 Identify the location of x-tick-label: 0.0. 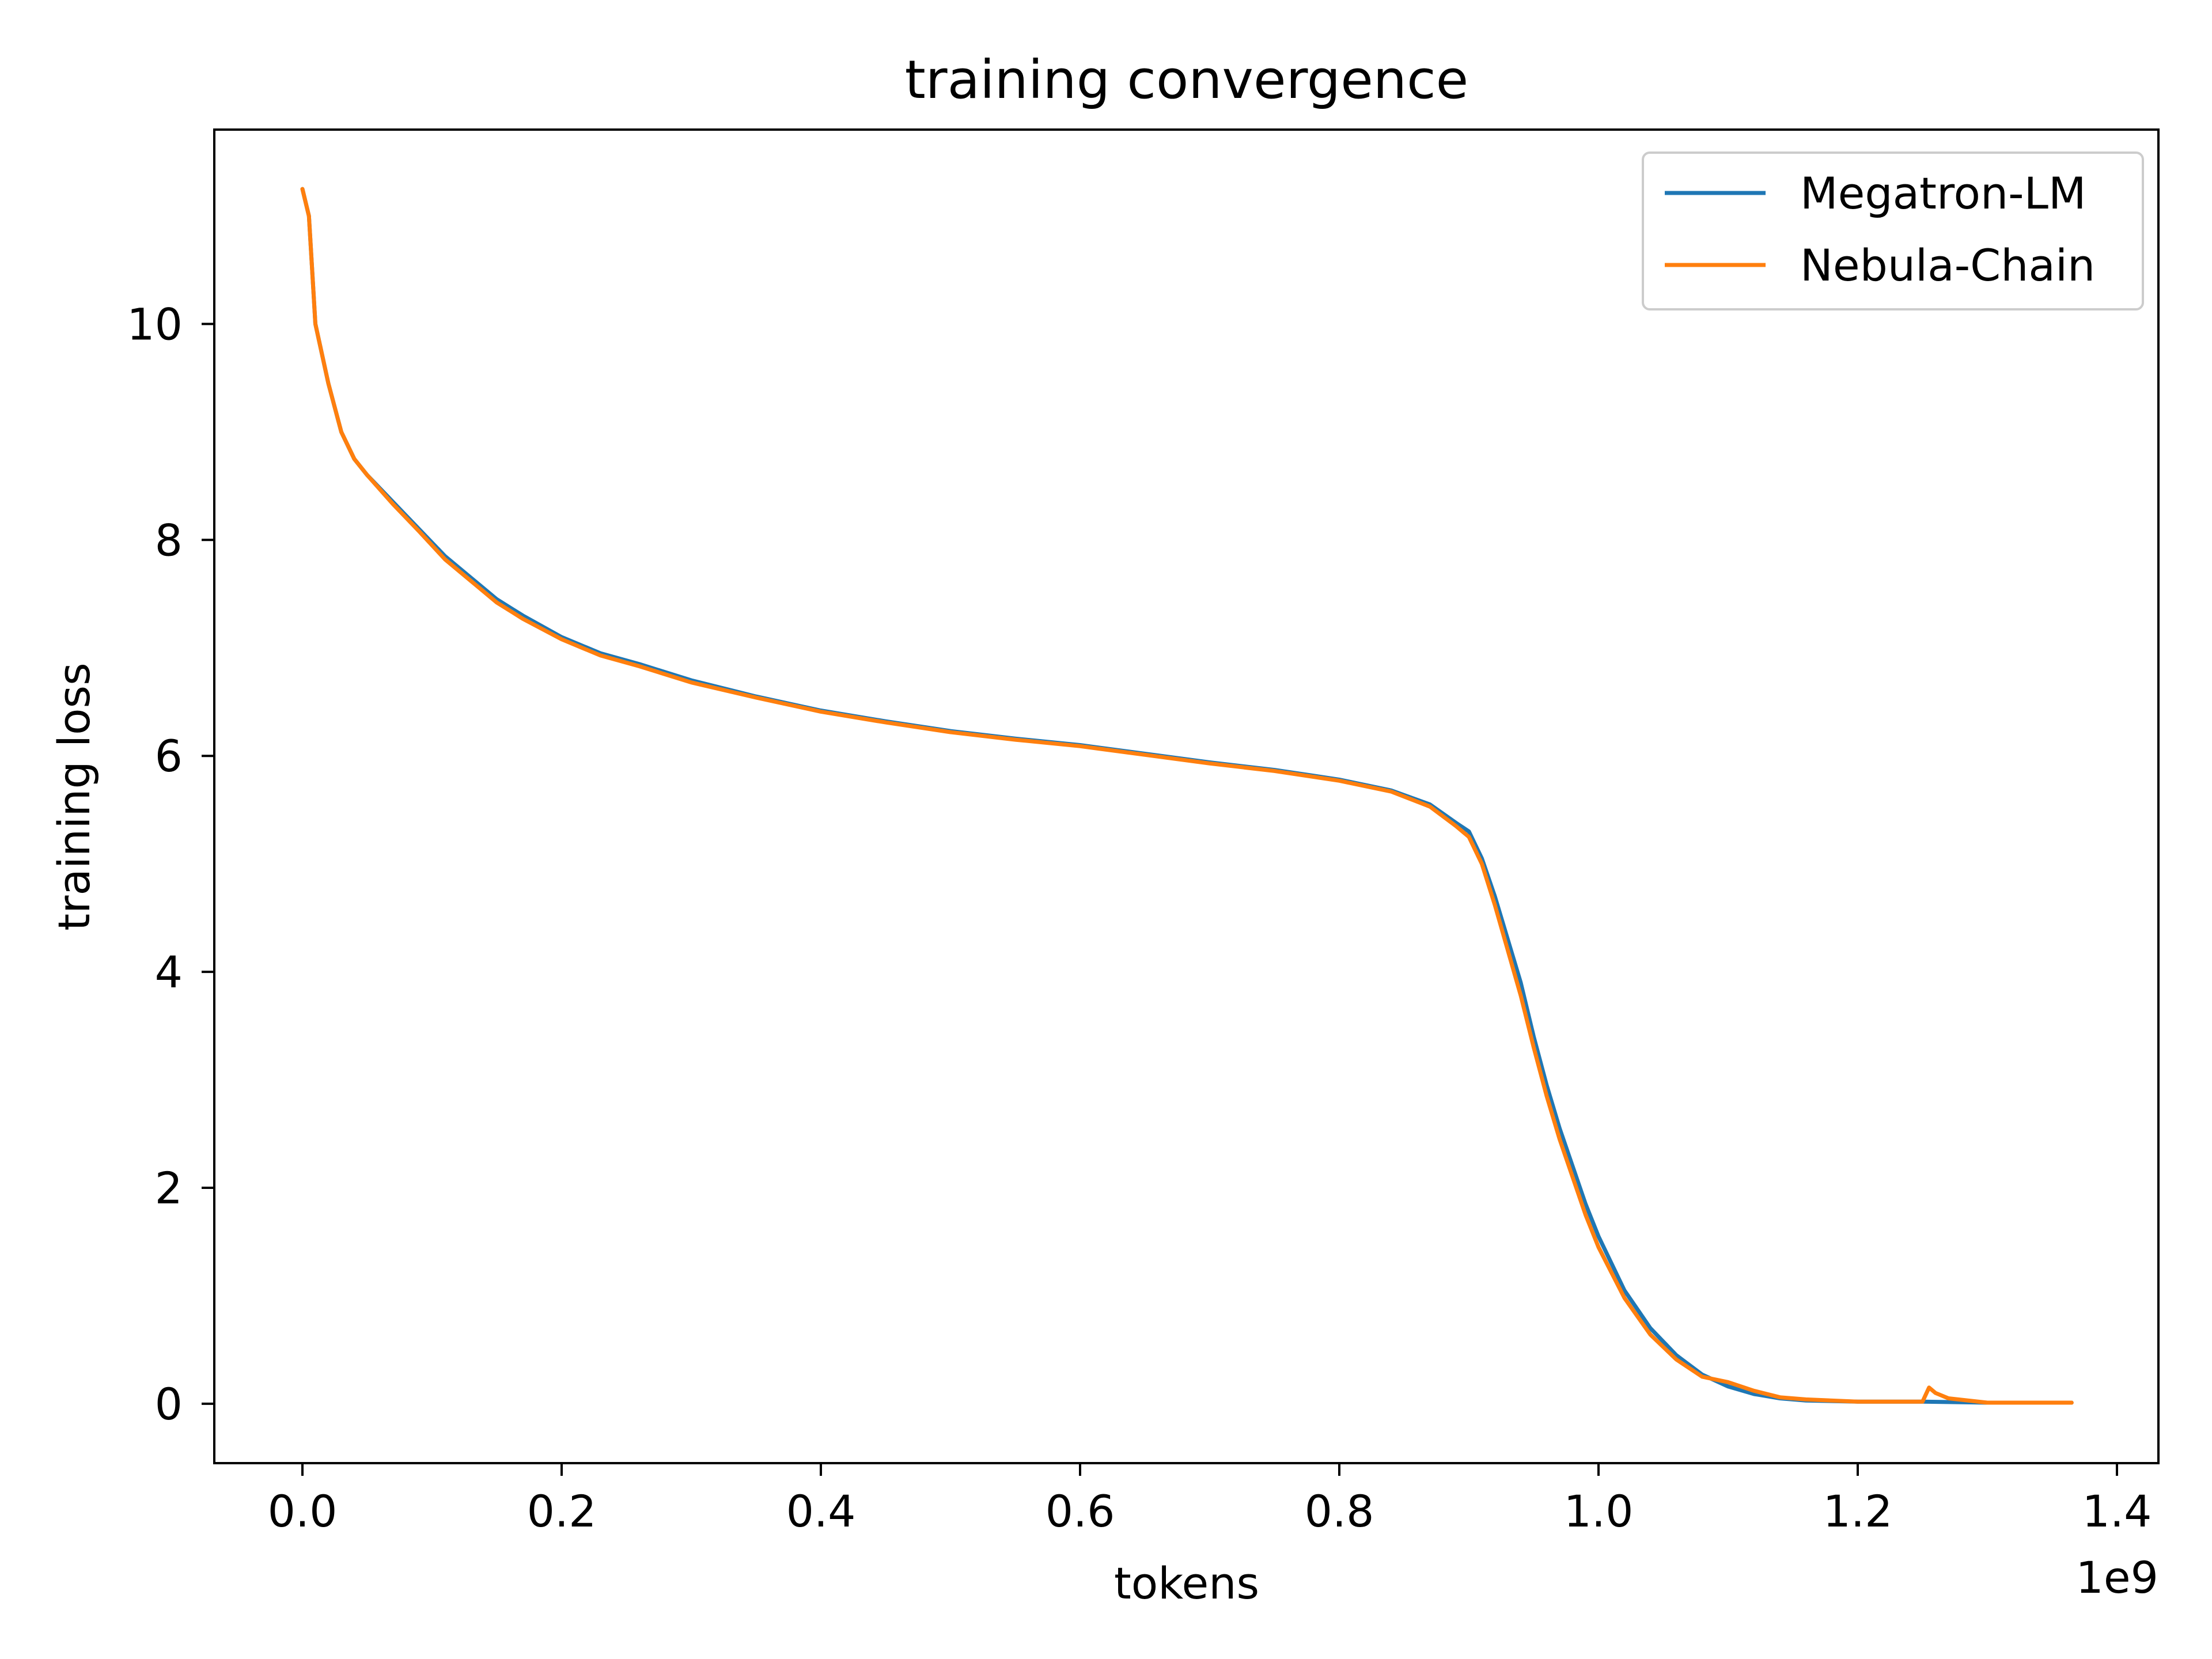
(303, 1511).